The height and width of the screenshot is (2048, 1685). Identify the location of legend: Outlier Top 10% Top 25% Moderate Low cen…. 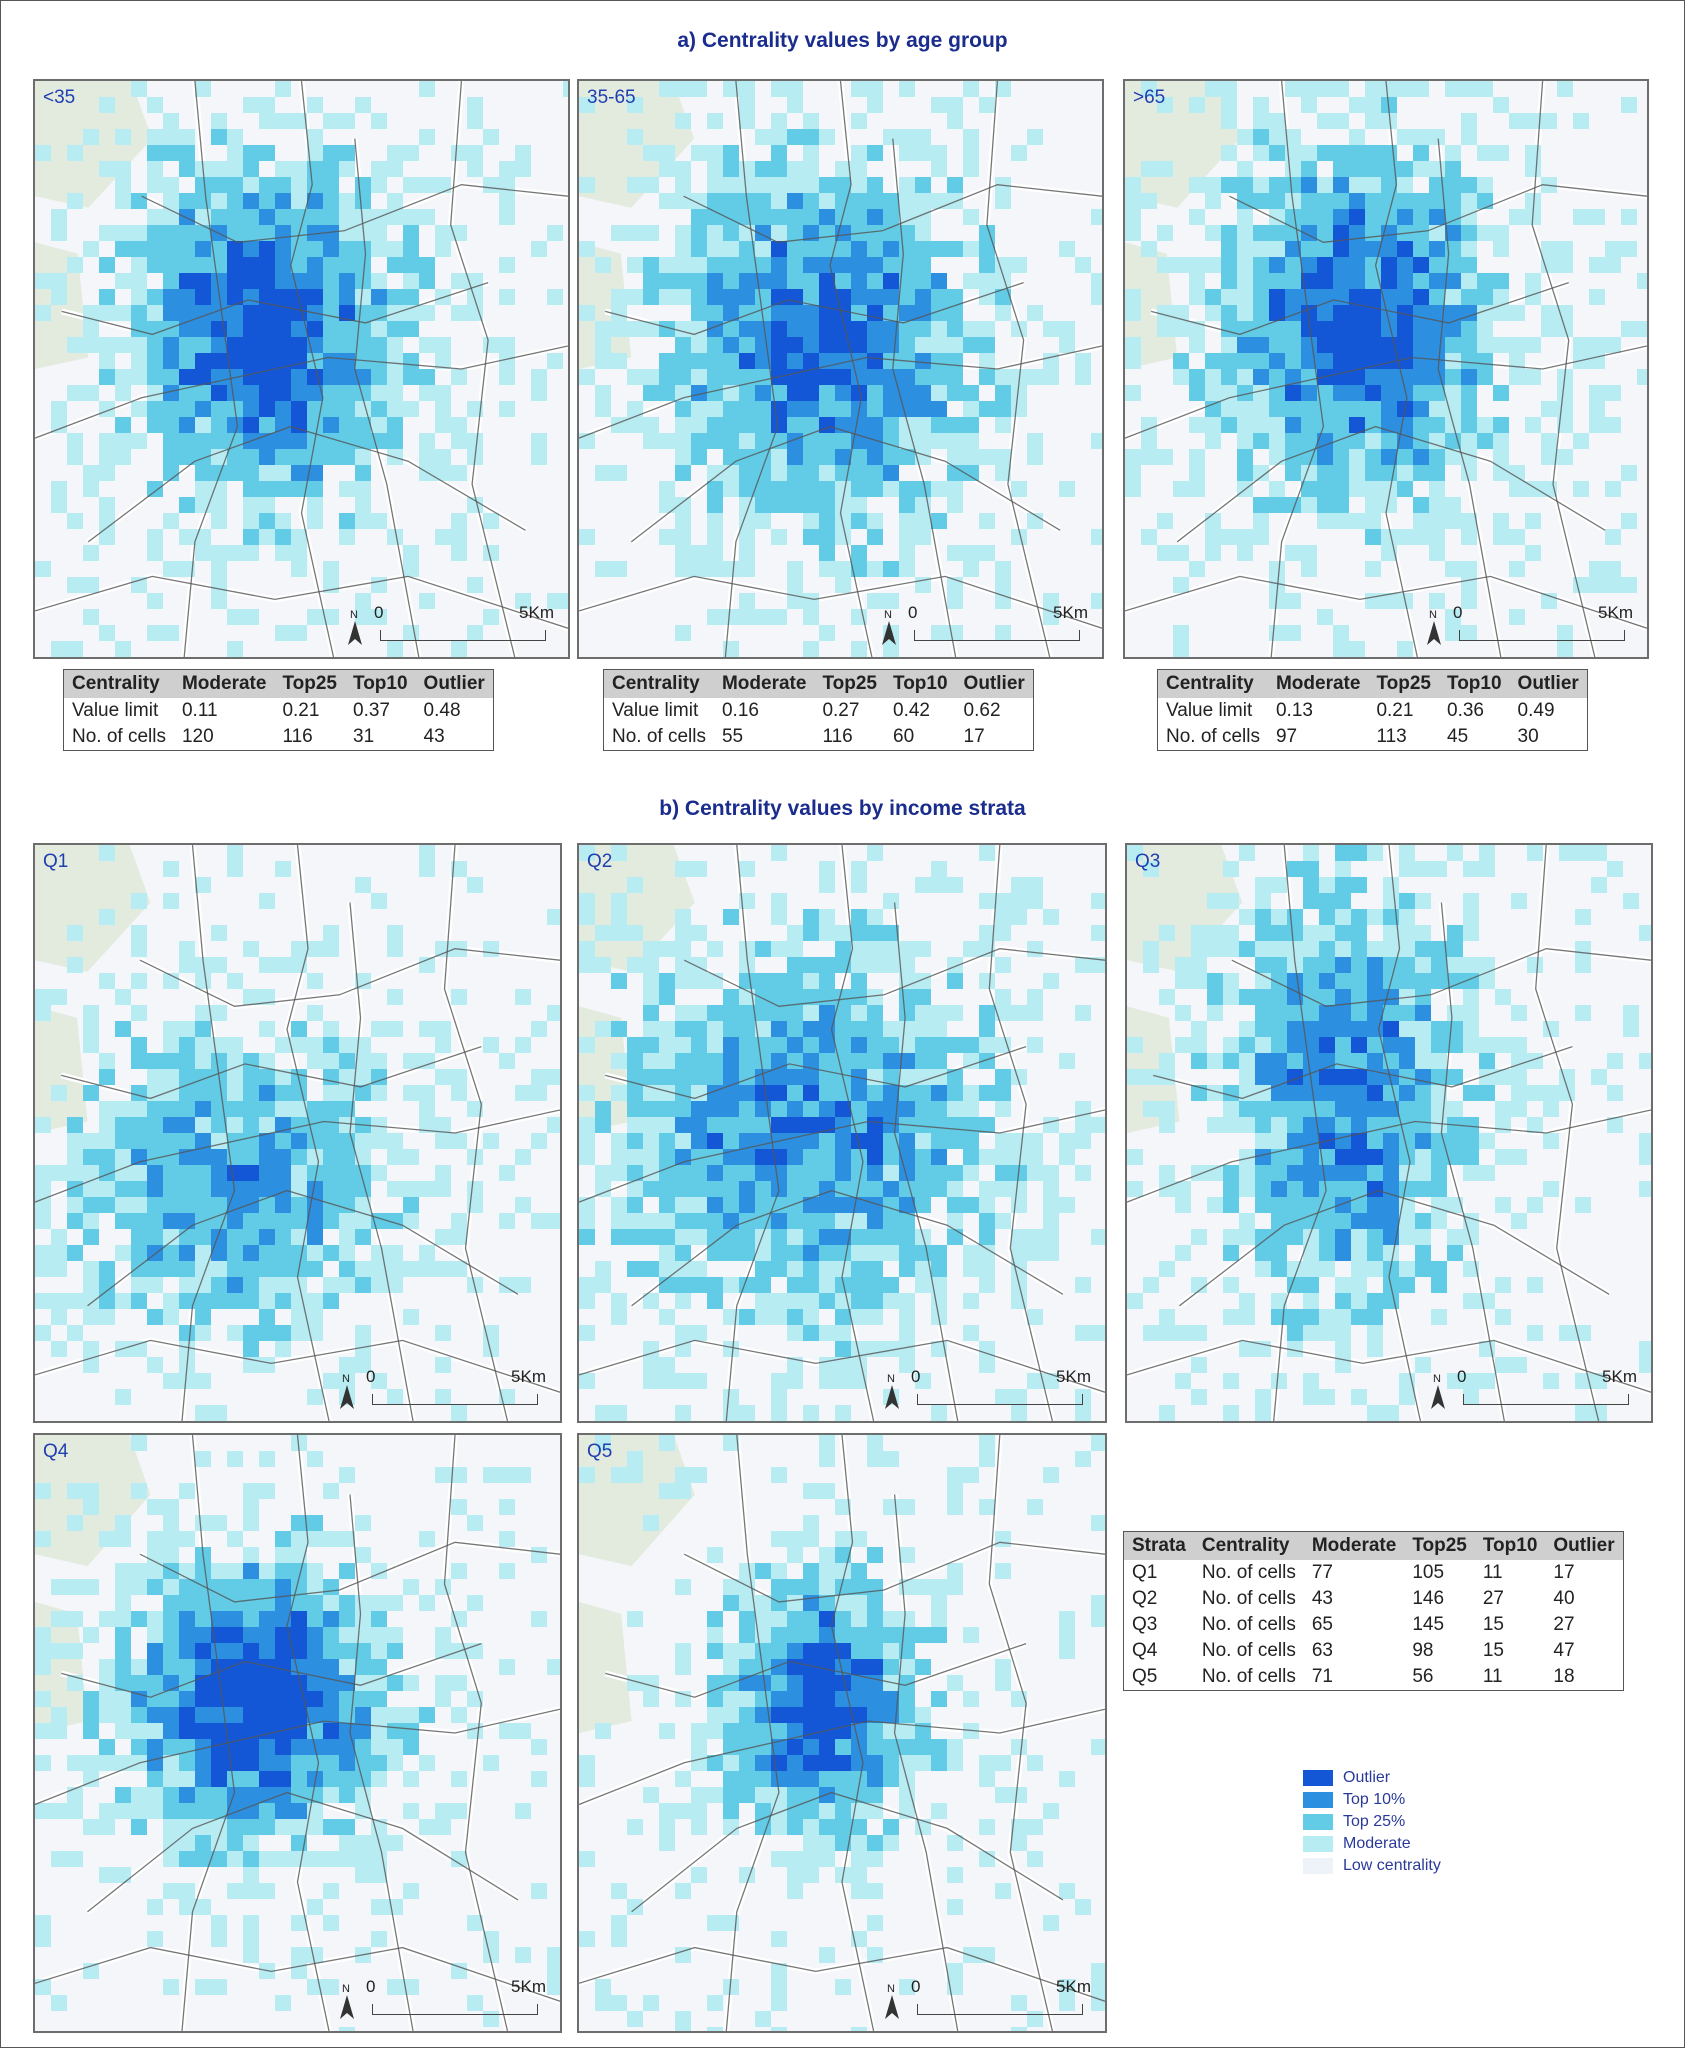
(1413, 1822).